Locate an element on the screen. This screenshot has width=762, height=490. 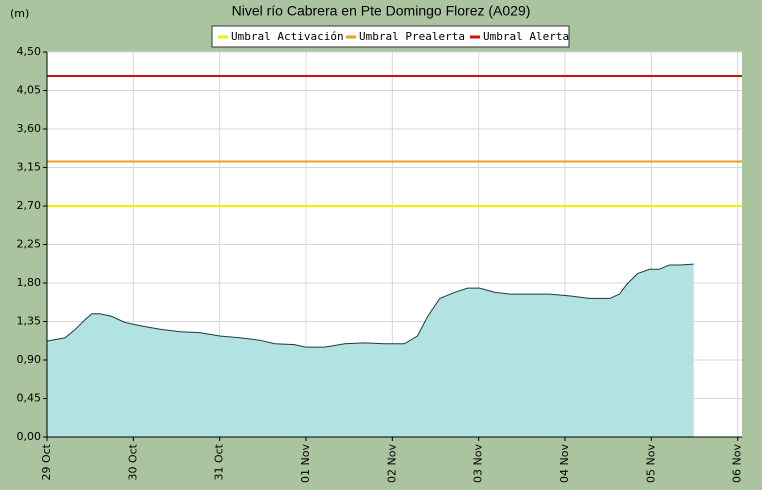
y-tick-label: 2,25 is located at coordinates (29, 244).